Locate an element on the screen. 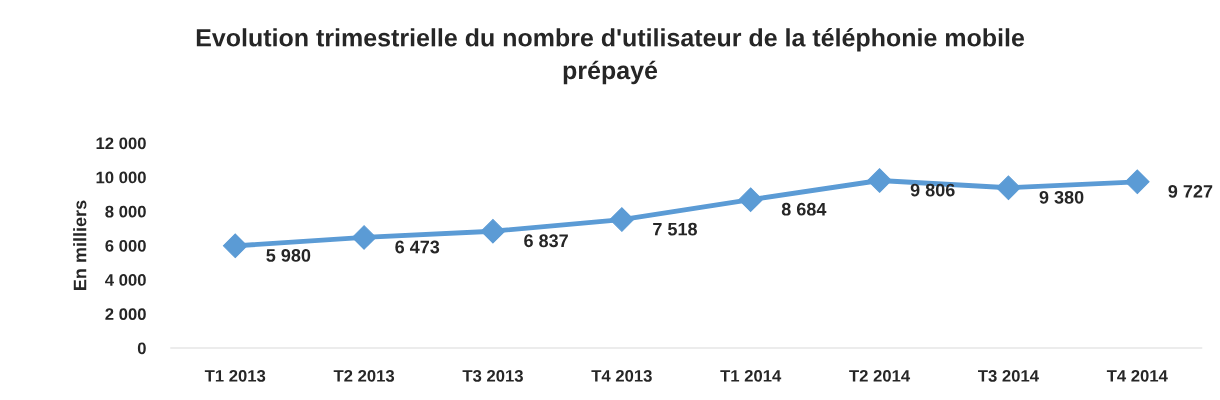  y-tick-label: 4 000 is located at coordinates (125, 280).